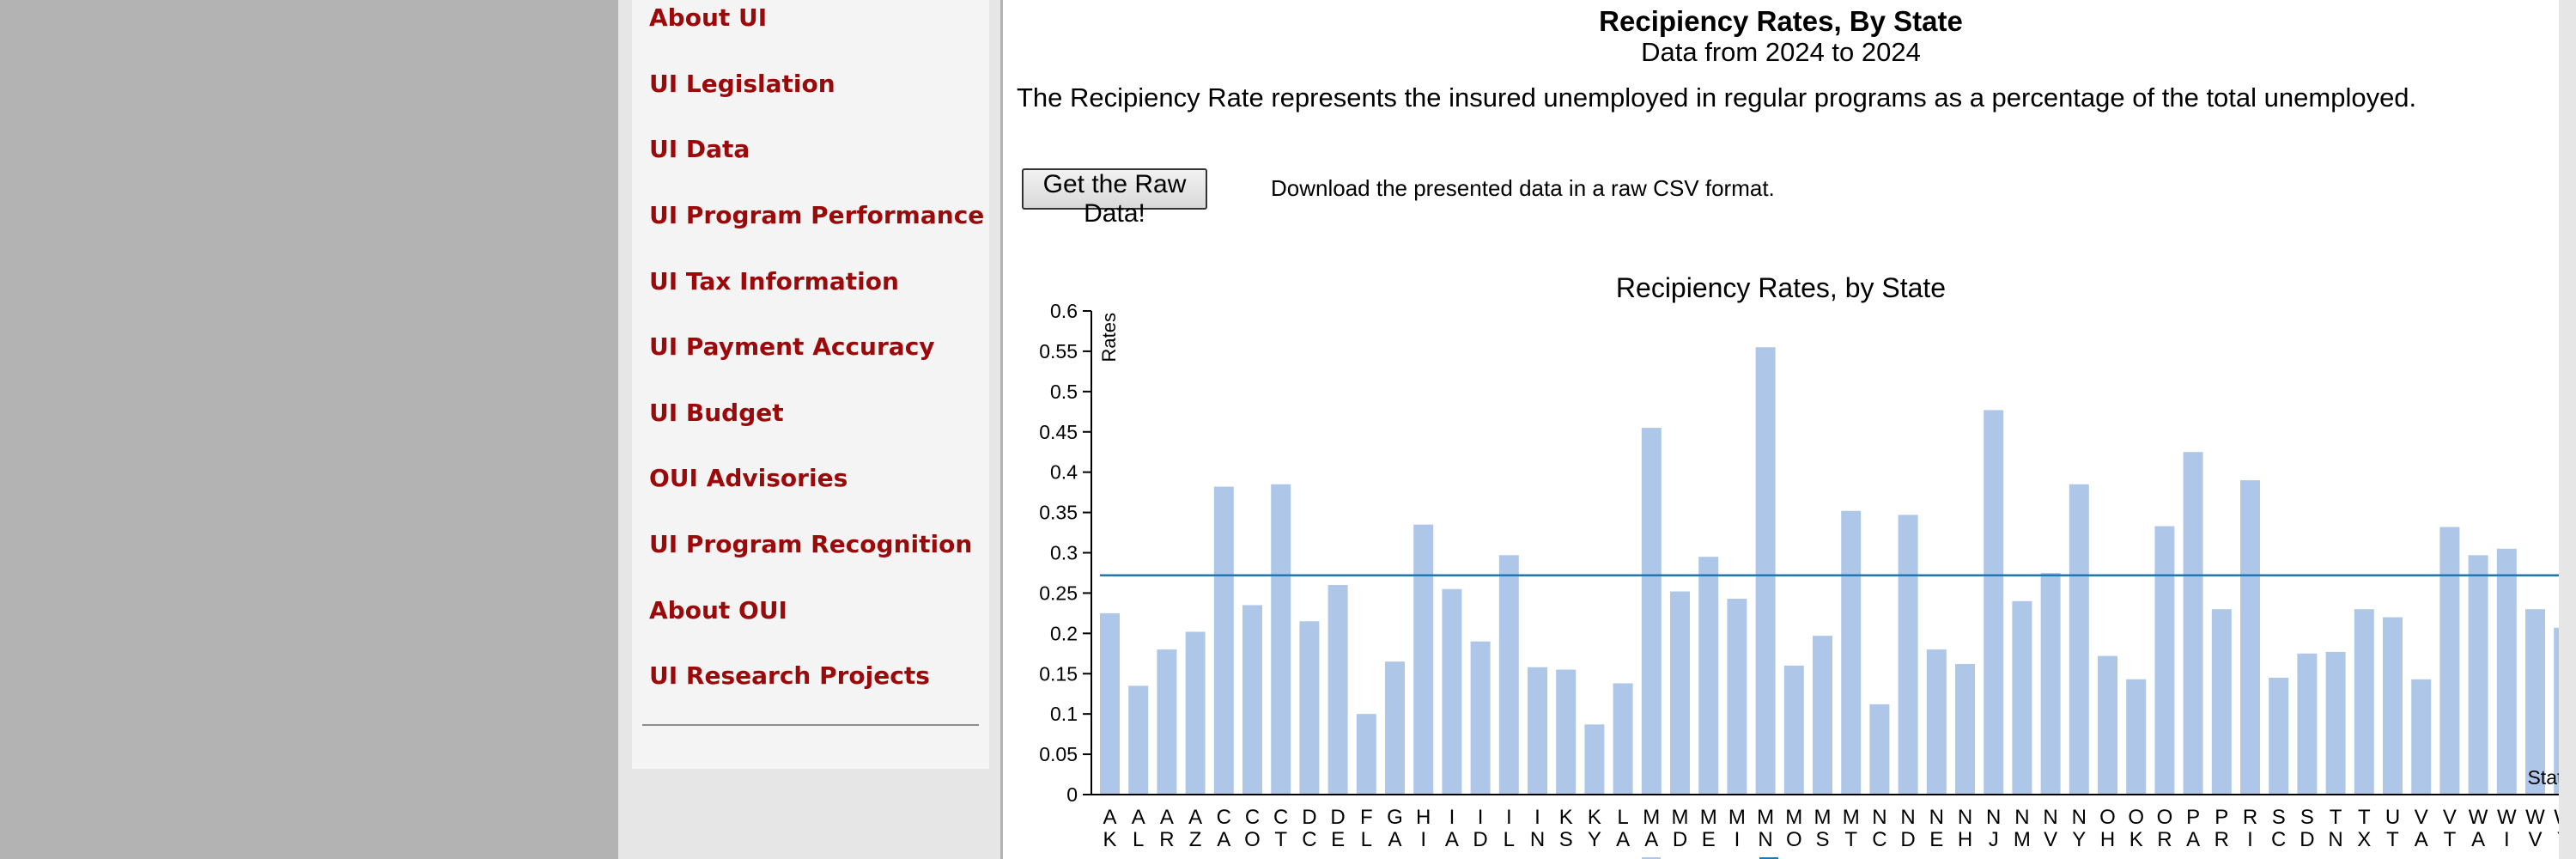 This screenshot has width=2576, height=859. What do you see at coordinates (1965, 729) in the screenshot?
I see `bar-nh` at bounding box center [1965, 729].